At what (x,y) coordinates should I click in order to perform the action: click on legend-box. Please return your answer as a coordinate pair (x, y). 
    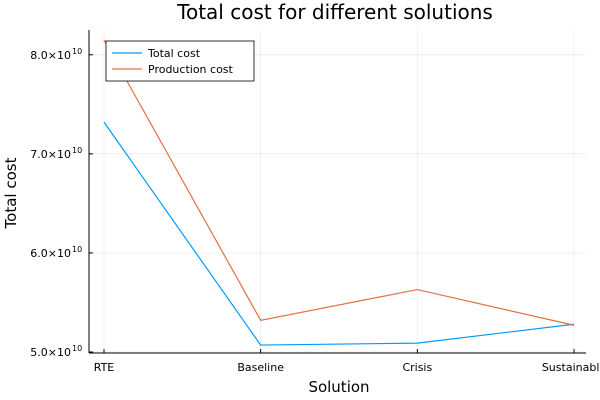
    Looking at the image, I should click on (180, 61).